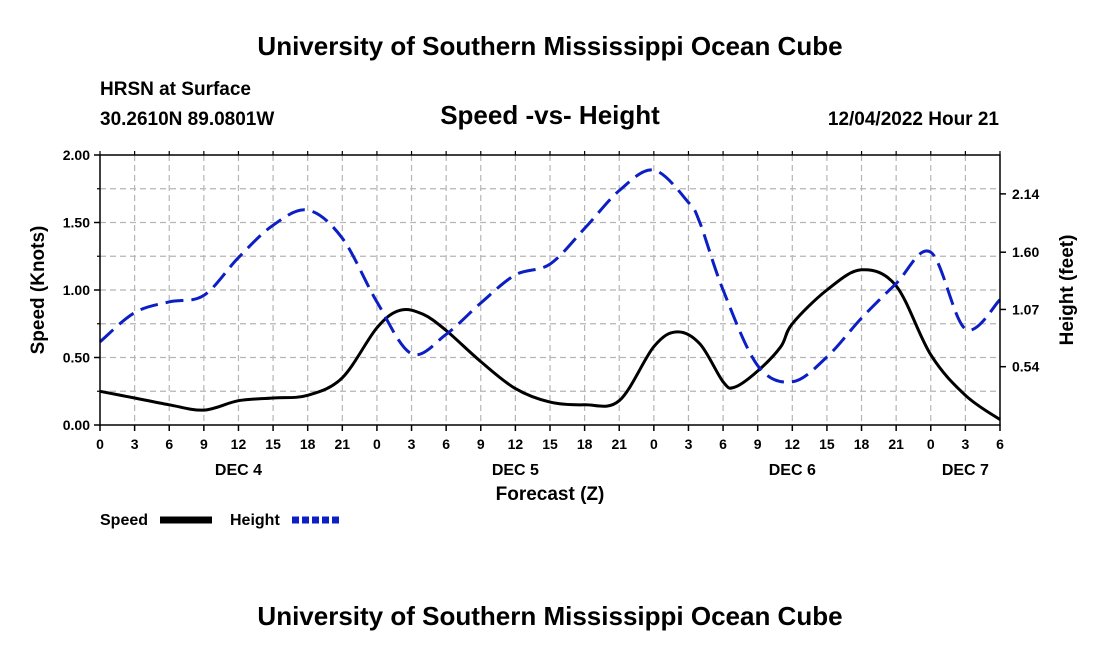 The height and width of the screenshot is (650, 1100). I want to click on y2-tick-label: 1.07, so click(1025, 309).